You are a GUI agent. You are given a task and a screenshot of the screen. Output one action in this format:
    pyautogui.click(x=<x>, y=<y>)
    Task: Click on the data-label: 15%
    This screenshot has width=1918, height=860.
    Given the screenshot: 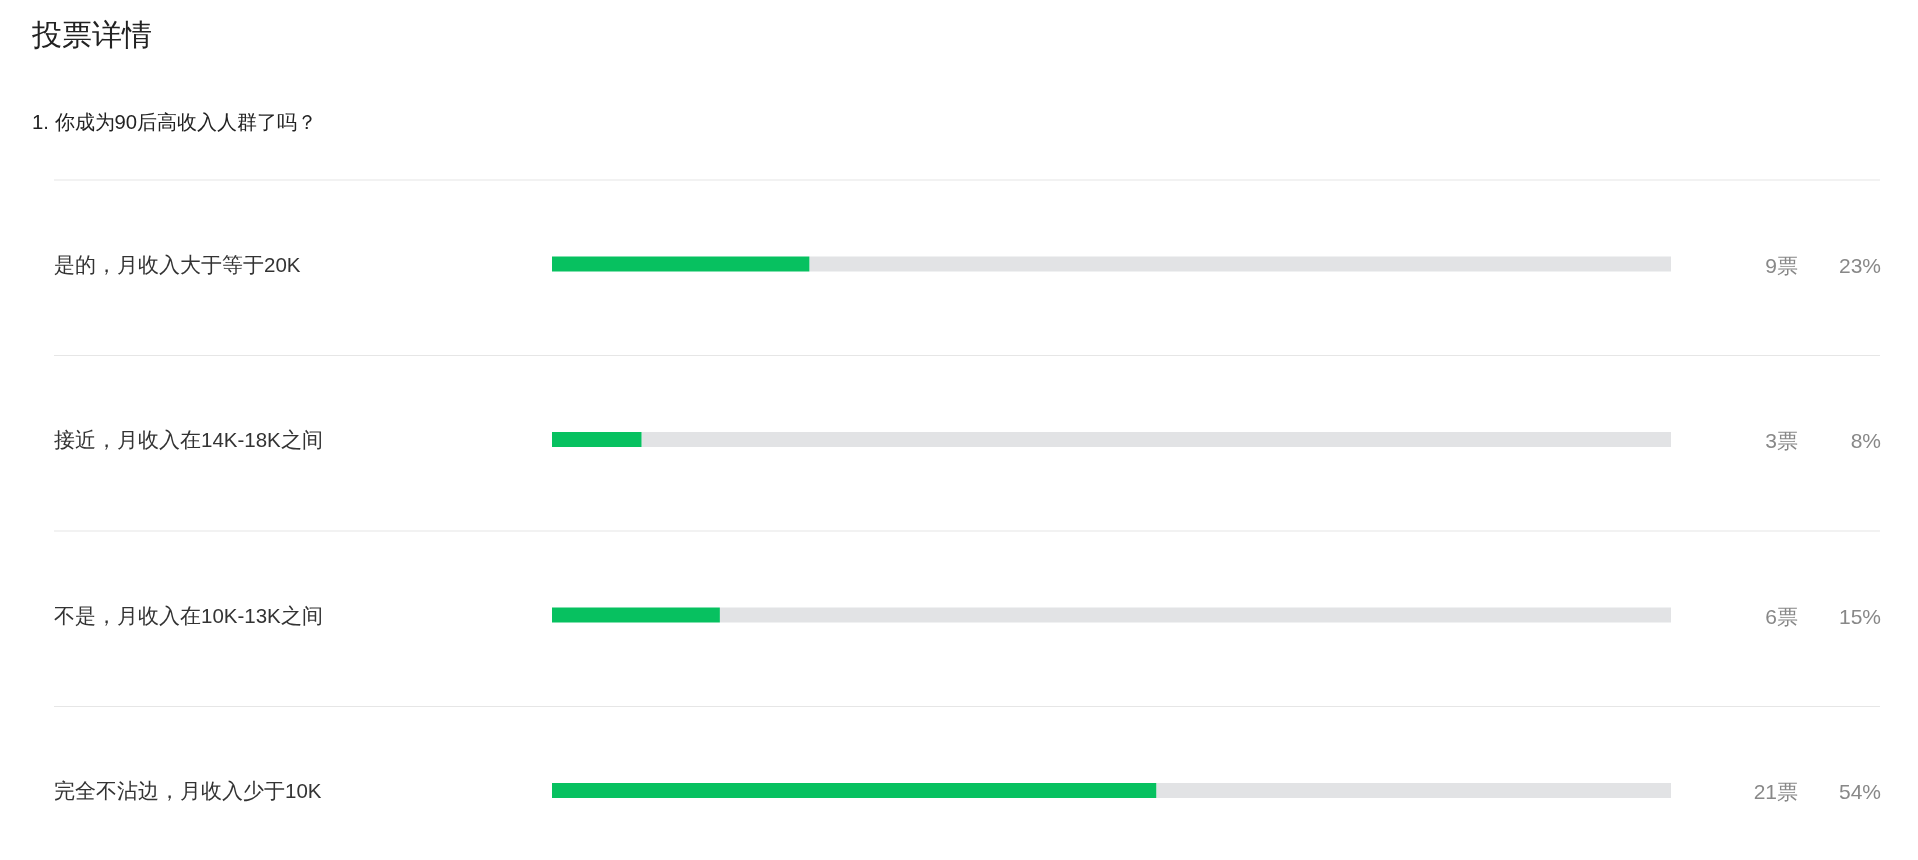 What is the action you would take?
    pyautogui.click(x=1859, y=616)
    